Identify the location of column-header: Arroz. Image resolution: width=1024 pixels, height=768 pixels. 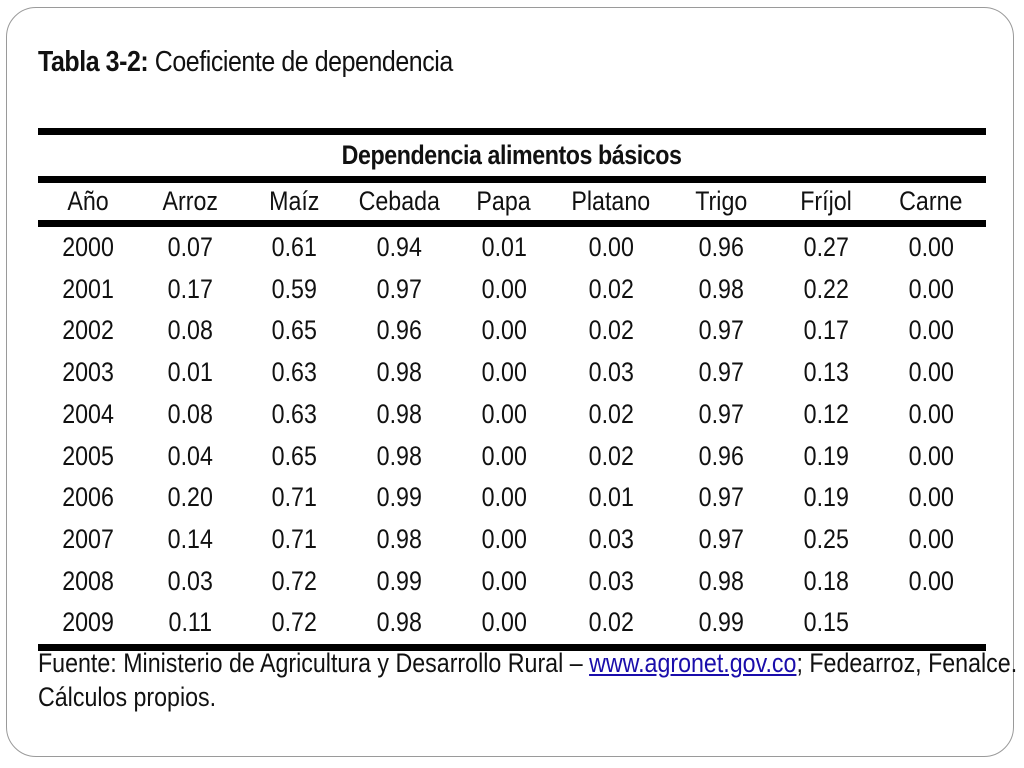
(190, 203).